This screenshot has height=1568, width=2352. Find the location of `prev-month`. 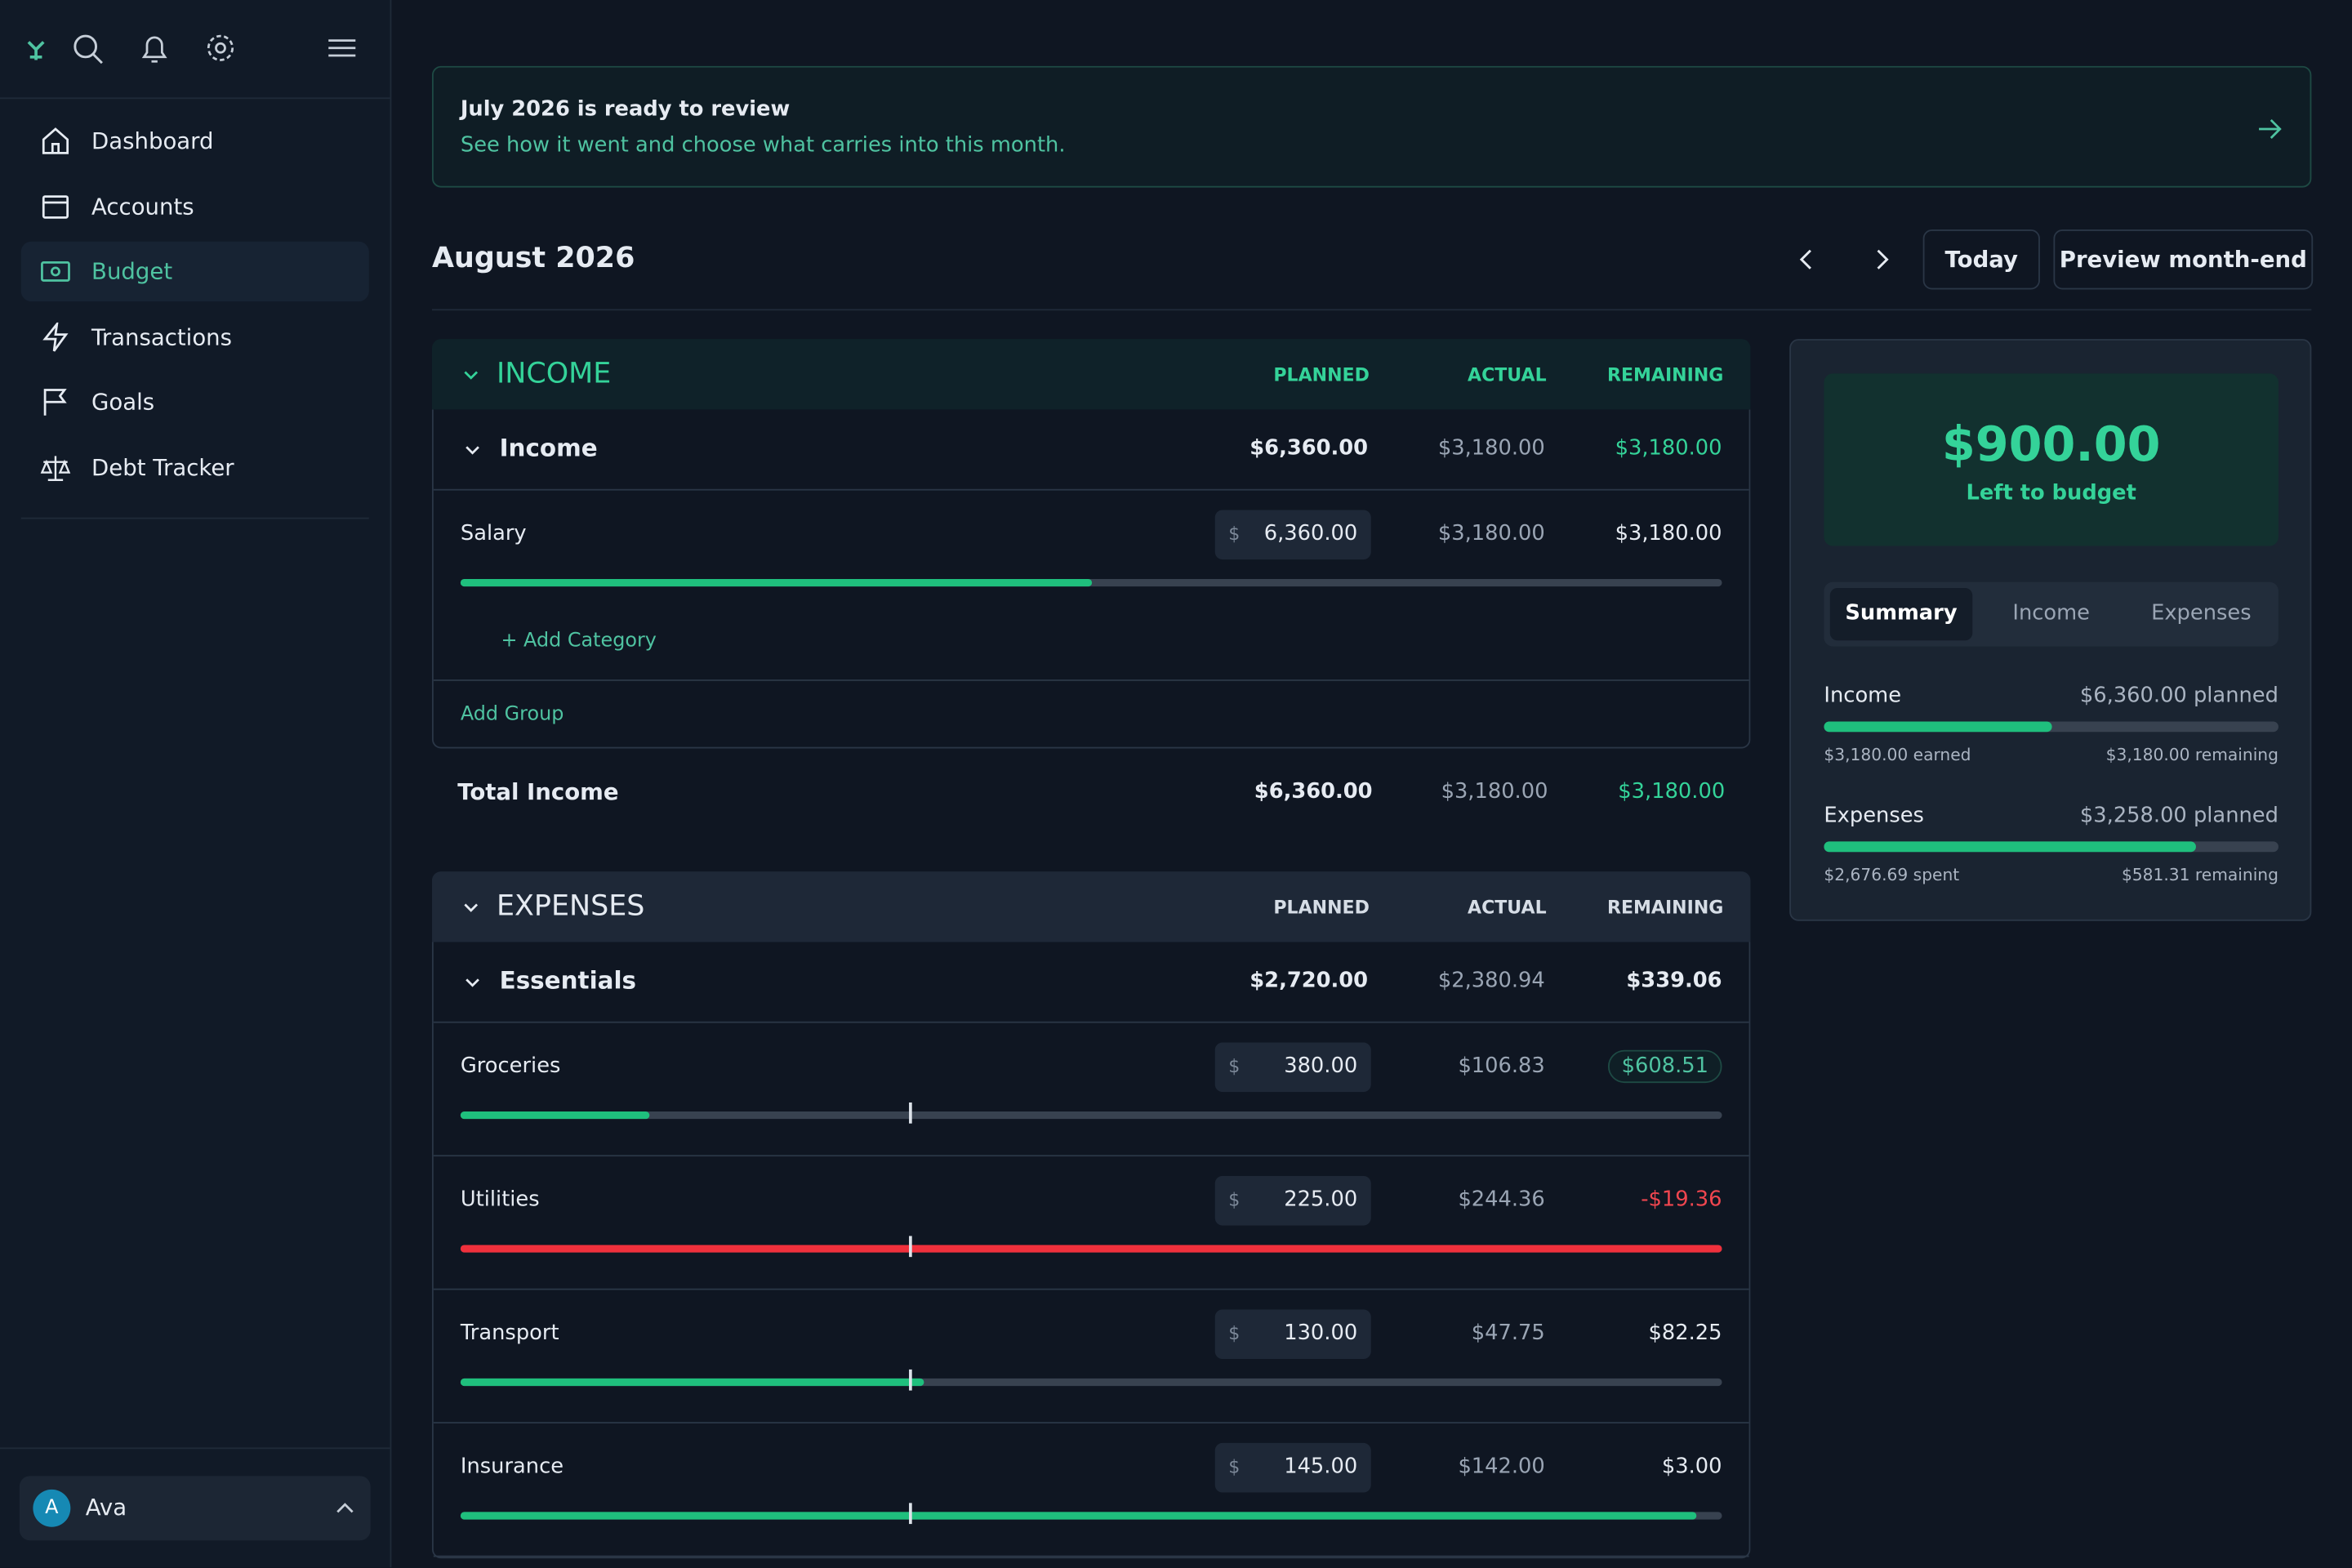

prev-month is located at coordinates (1808, 259).